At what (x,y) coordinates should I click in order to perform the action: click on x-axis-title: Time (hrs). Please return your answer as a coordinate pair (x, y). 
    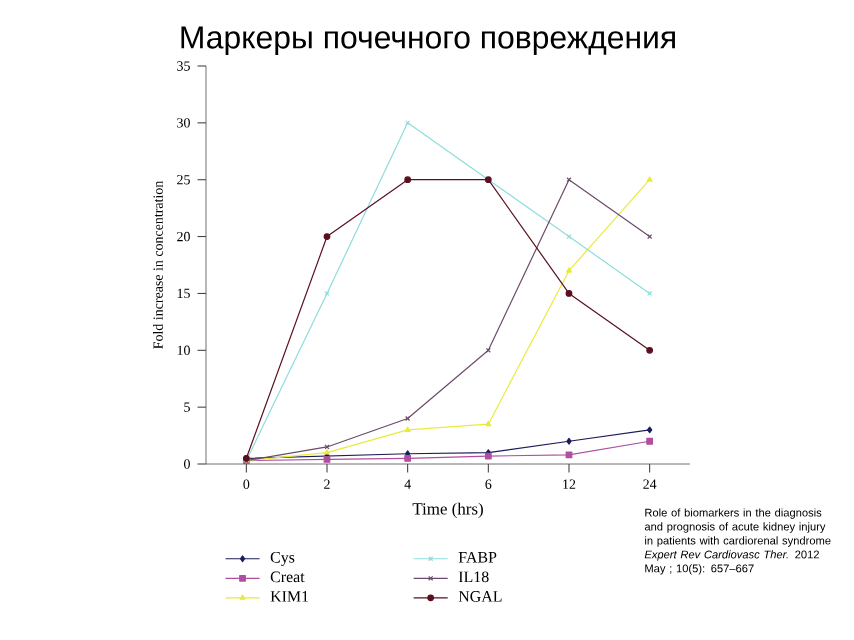
    Looking at the image, I should click on (447, 510).